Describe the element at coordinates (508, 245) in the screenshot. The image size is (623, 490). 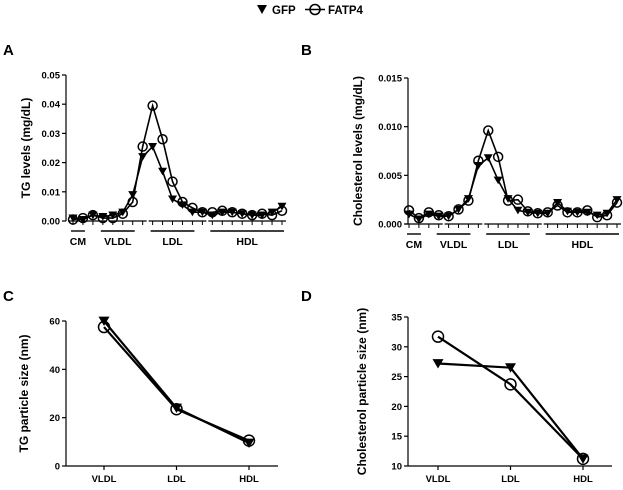
I see `group-label: LDL` at that location.